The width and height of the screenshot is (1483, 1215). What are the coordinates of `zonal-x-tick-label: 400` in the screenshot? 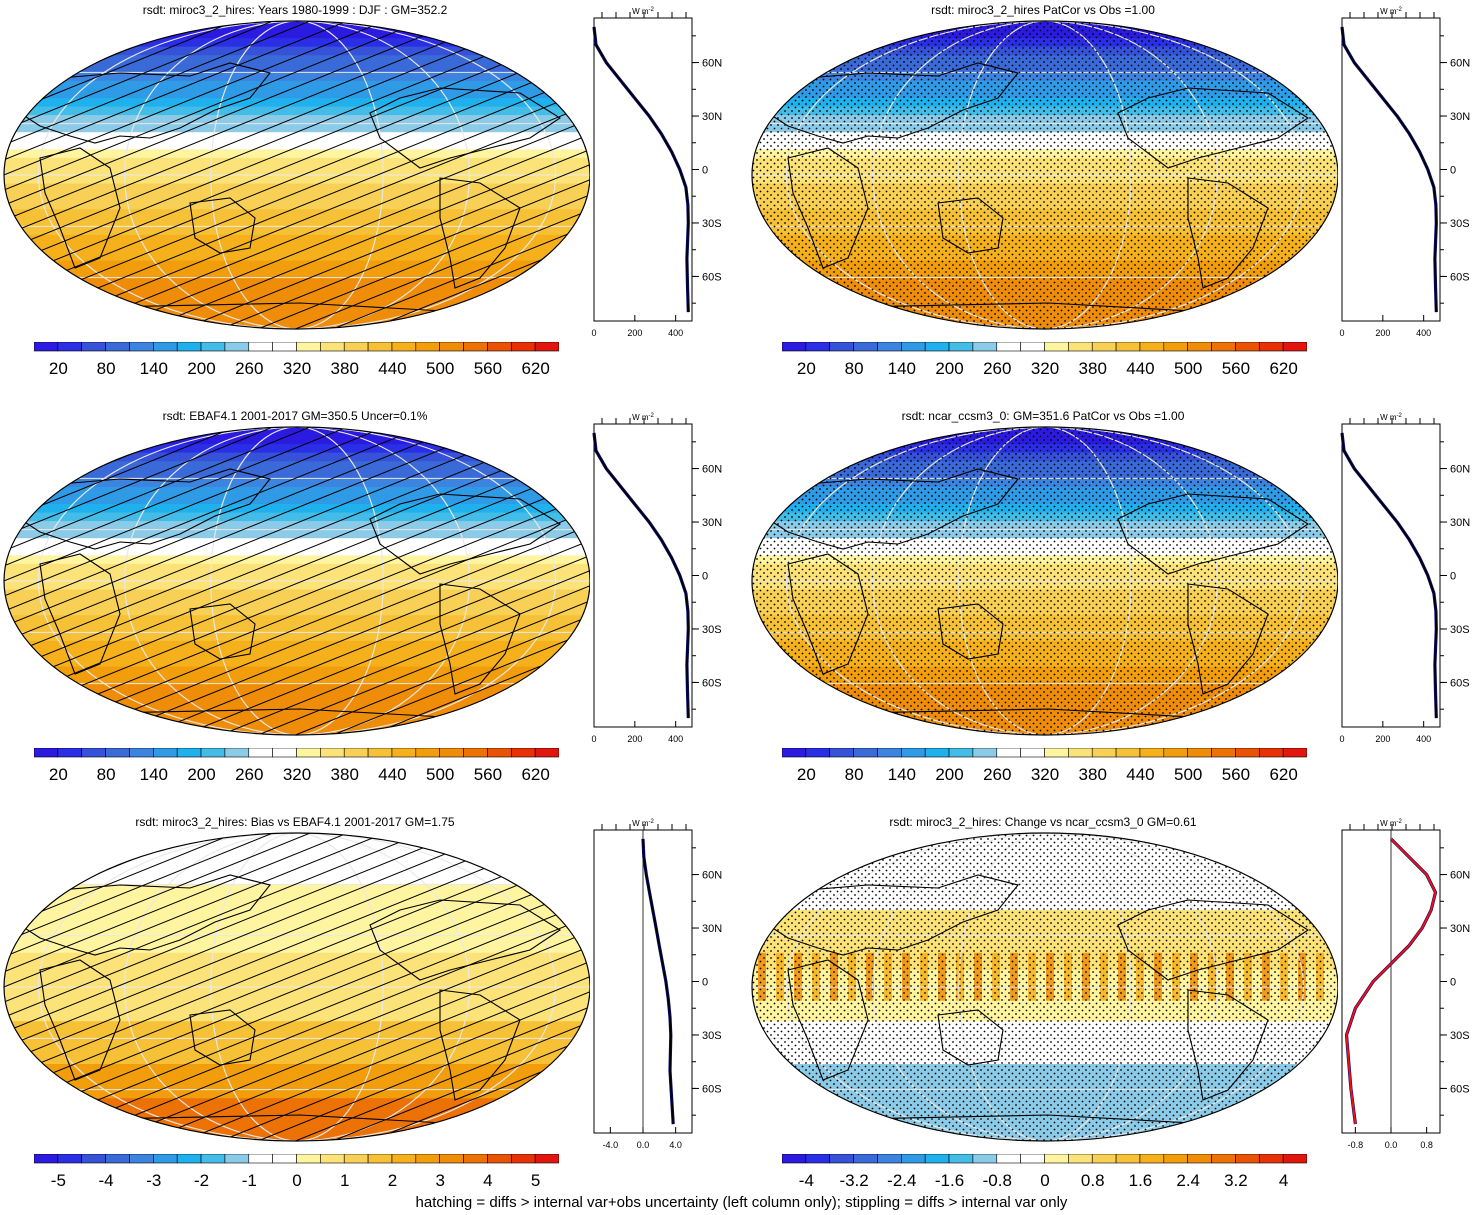 It's located at (1423, 333).